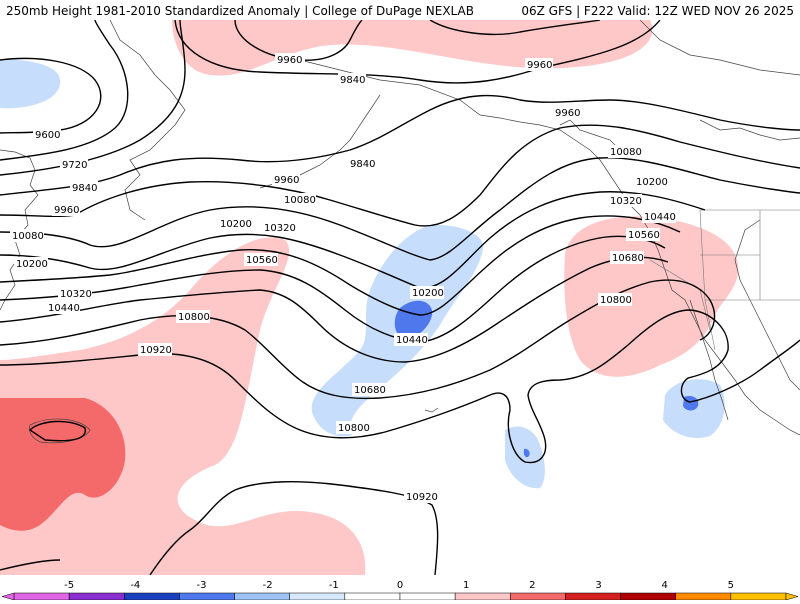 The image size is (800, 604). I want to click on colorbar-ticks: -5 -4 -3 -2 -1 0 1 2 3 4 5, so click(399, 585).